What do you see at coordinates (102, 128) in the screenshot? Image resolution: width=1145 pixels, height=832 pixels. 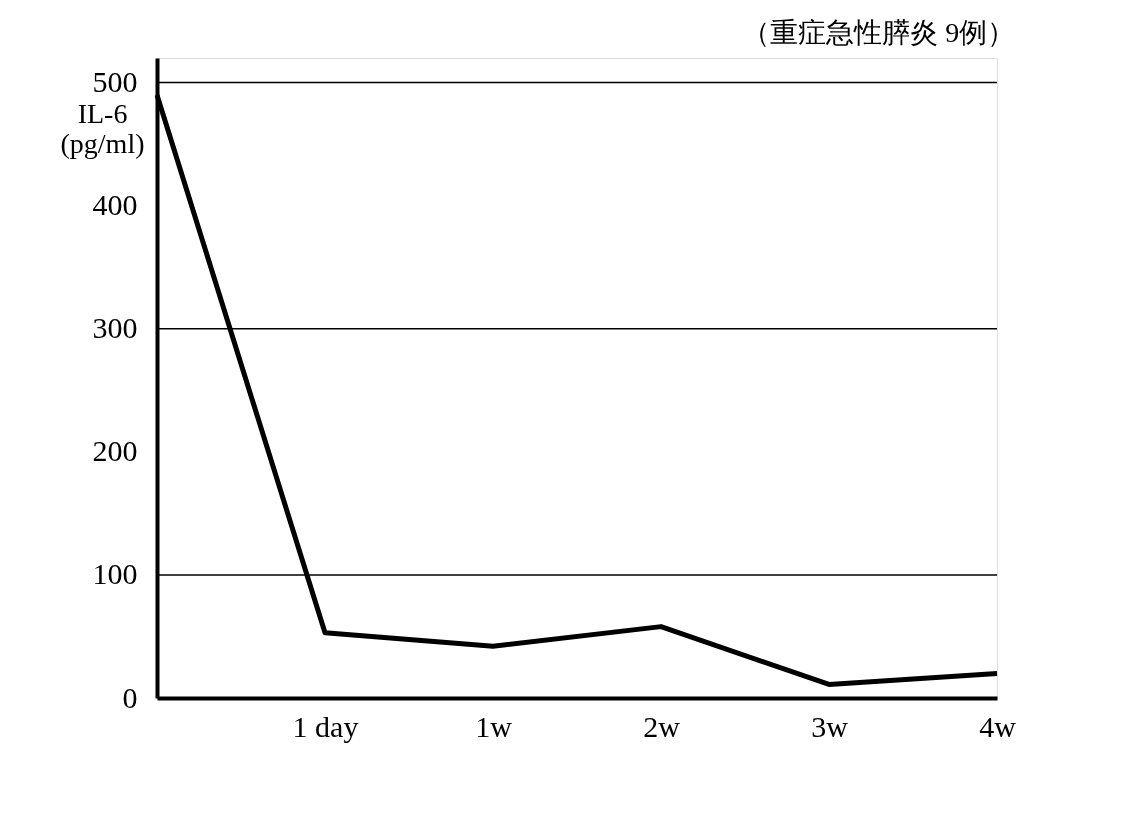 I see `y-axis-title: IL-6 (pg/ml)` at bounding box center [102, 128].